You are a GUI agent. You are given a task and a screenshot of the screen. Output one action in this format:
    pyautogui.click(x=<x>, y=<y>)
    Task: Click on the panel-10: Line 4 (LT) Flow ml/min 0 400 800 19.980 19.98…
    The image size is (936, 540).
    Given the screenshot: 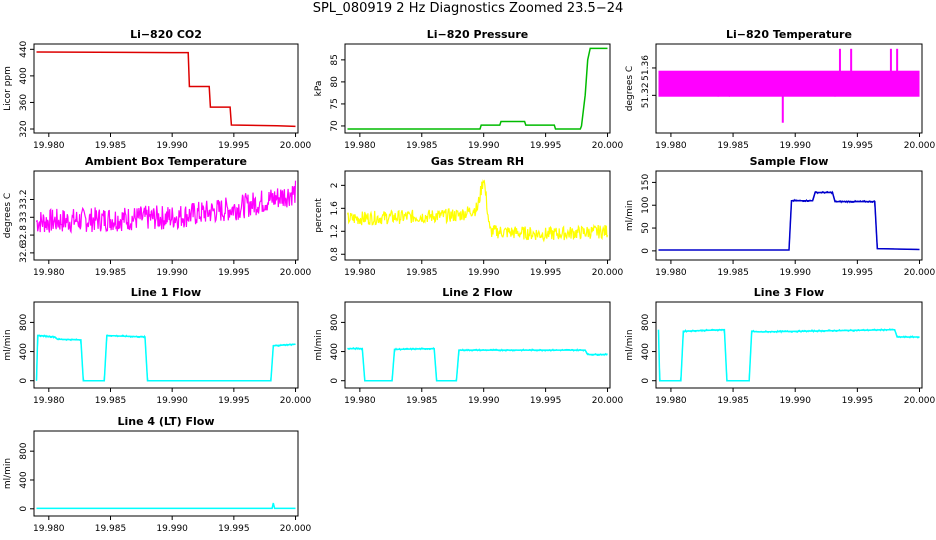 What is the action you would take?
    pyautogui.click(x=157, y=474)
    